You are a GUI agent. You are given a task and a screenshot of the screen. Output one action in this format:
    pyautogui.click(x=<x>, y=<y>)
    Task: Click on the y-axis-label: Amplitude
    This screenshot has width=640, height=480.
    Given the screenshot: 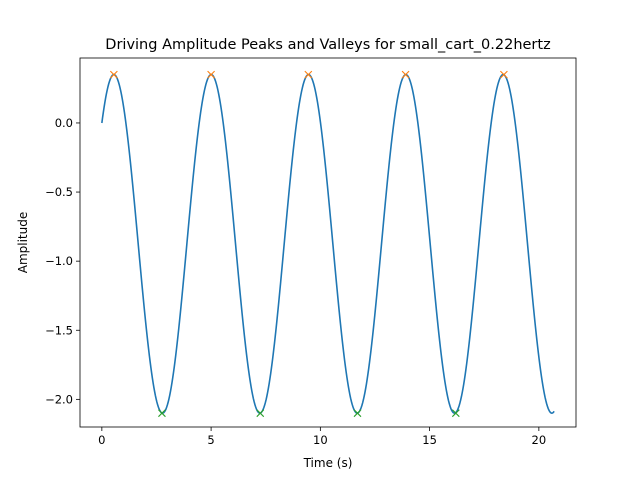 What is the action you would take?
    pyautogui.click(x=23, y=243)
    